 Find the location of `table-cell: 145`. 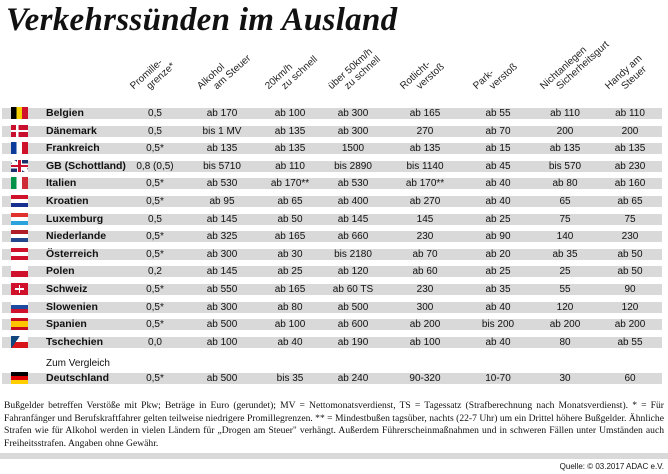

table-cell: 145 is located at coordinates (425, 219).